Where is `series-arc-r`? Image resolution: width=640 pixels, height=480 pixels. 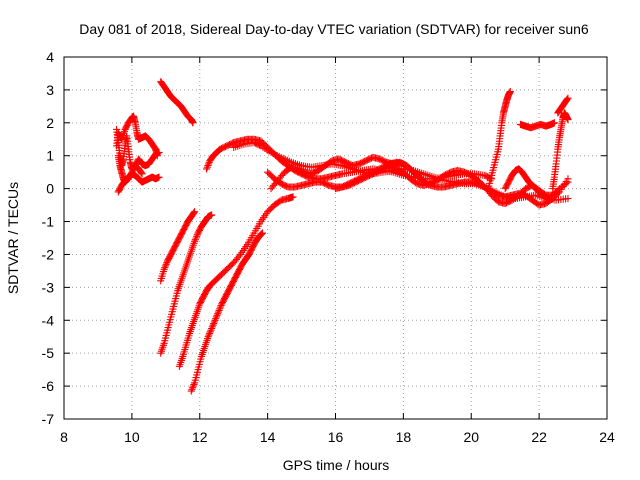 series-arc-r is located at coordinates (560, 151).